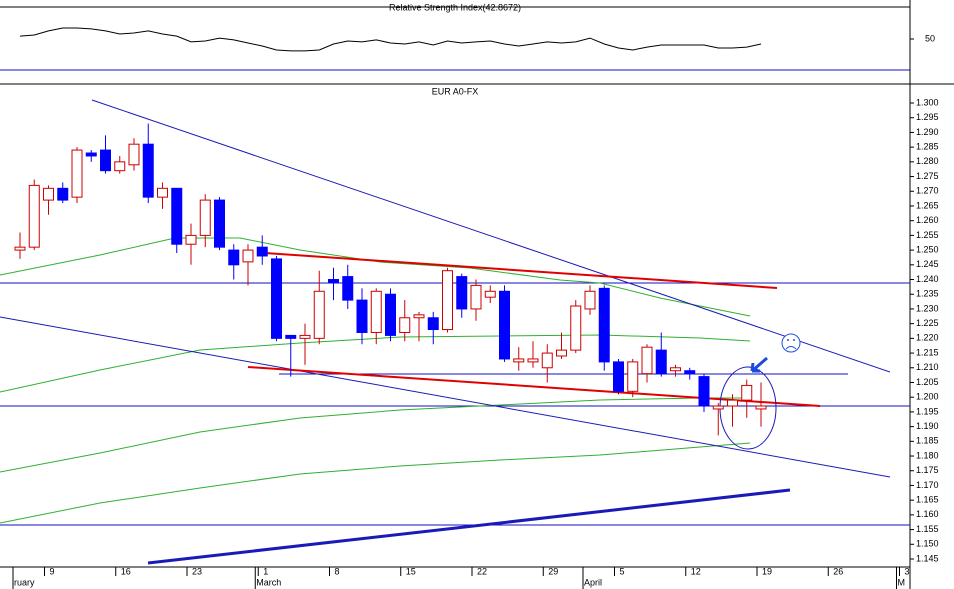 The height and width of the screenshot is (589, 954). Describe the element at coordinates (927, 529) in the screenshot. I see `y-tick-label: 1.155` at that location.